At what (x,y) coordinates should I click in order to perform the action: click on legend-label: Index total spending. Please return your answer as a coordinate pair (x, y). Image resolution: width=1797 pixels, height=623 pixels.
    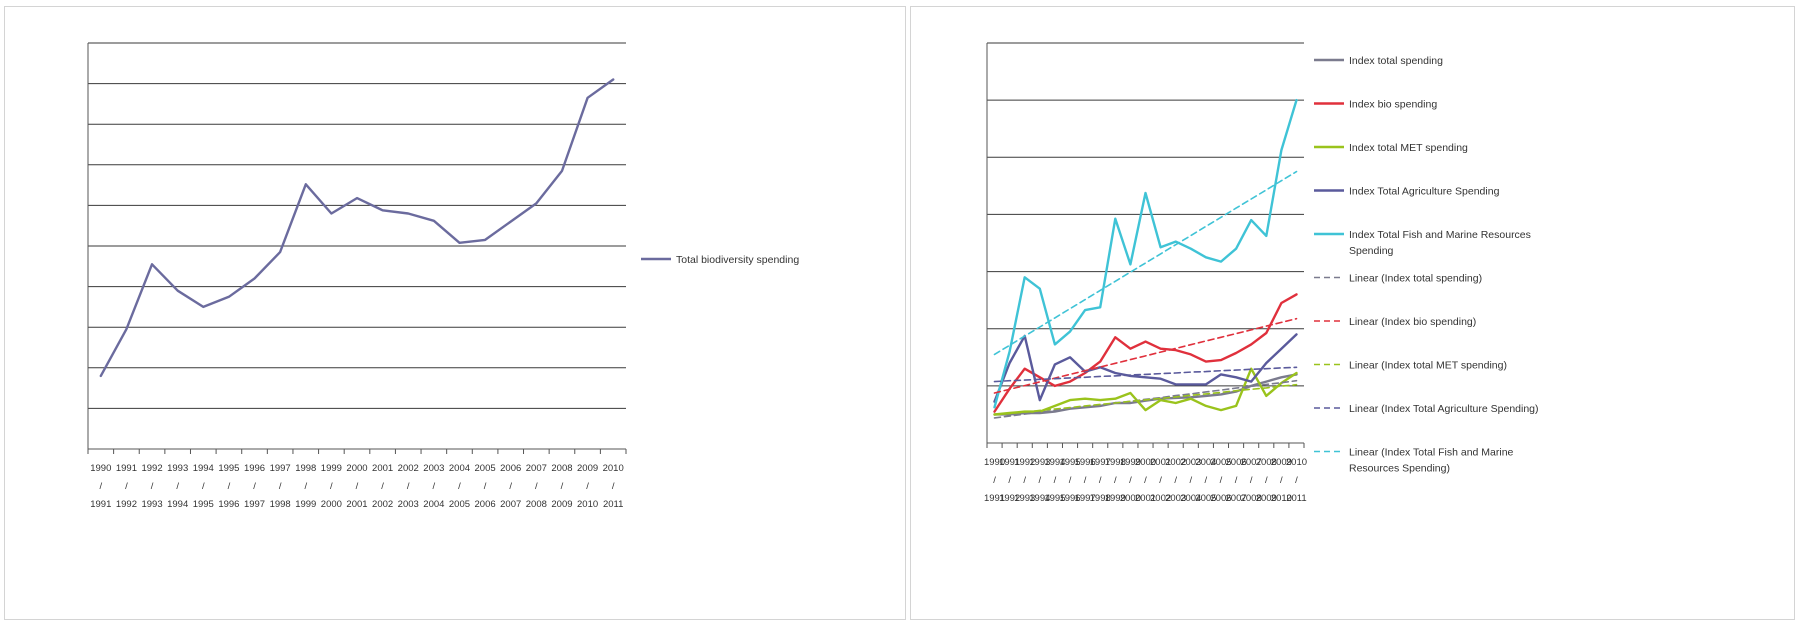
    Looking at the image, I should click on (1396, 61).